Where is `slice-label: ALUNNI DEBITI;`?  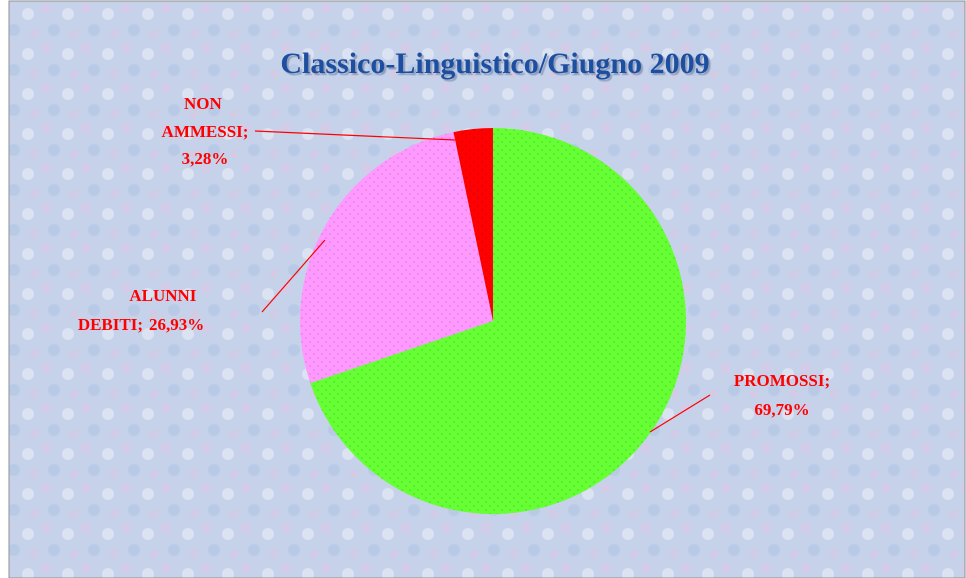
slice-label: ALUNNI DEBITI; is located at coordinates (139, 310).